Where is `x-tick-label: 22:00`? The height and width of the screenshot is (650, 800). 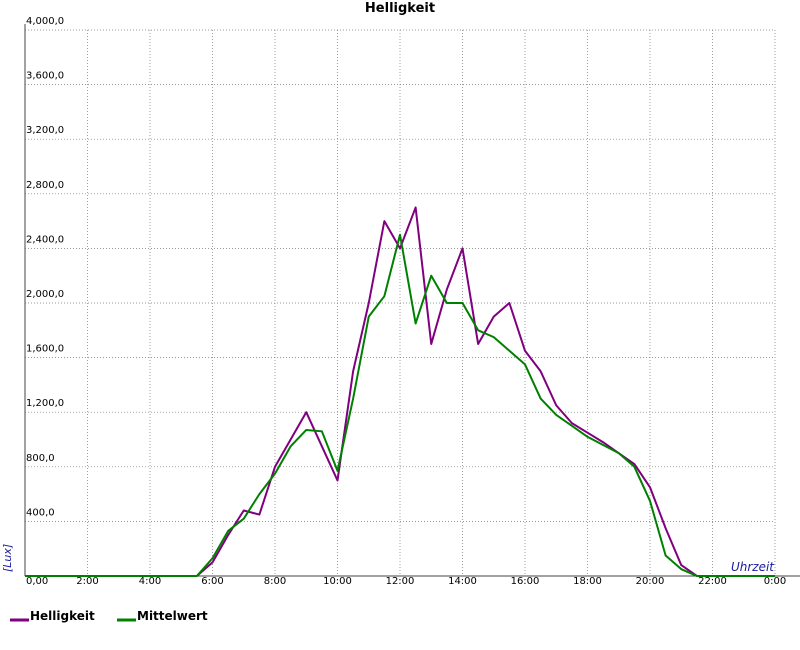 x-tick-label: 22:00 is located at coordinates (712, 581).